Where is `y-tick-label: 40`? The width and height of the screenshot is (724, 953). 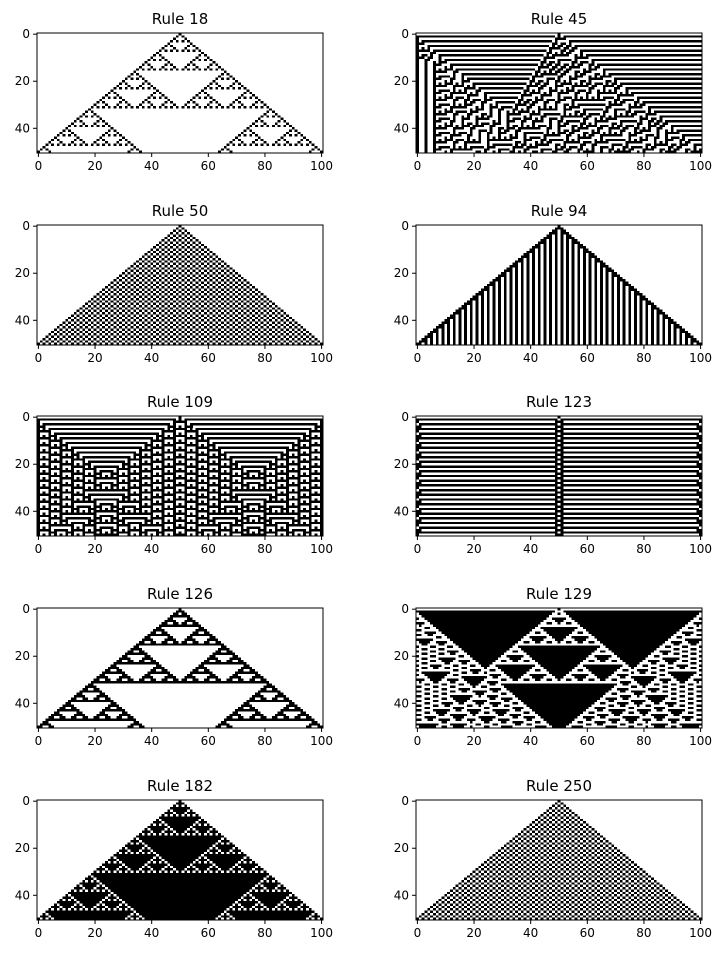
y-tick-label: 40 is located at coordinates (22, 320).